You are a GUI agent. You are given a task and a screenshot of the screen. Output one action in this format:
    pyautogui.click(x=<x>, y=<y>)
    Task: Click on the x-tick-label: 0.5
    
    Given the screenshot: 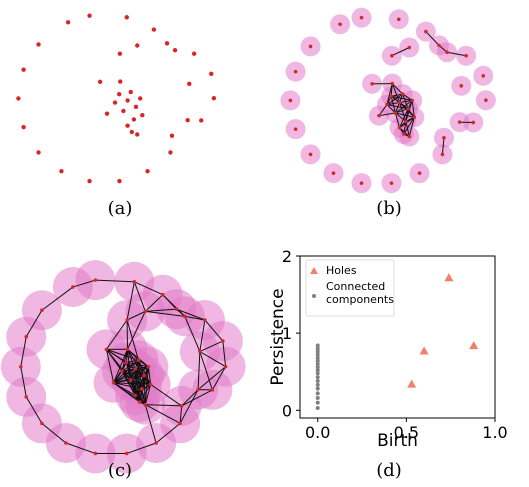 What is the action you would take?
    pyautogui.click(x=406, y=432)
    